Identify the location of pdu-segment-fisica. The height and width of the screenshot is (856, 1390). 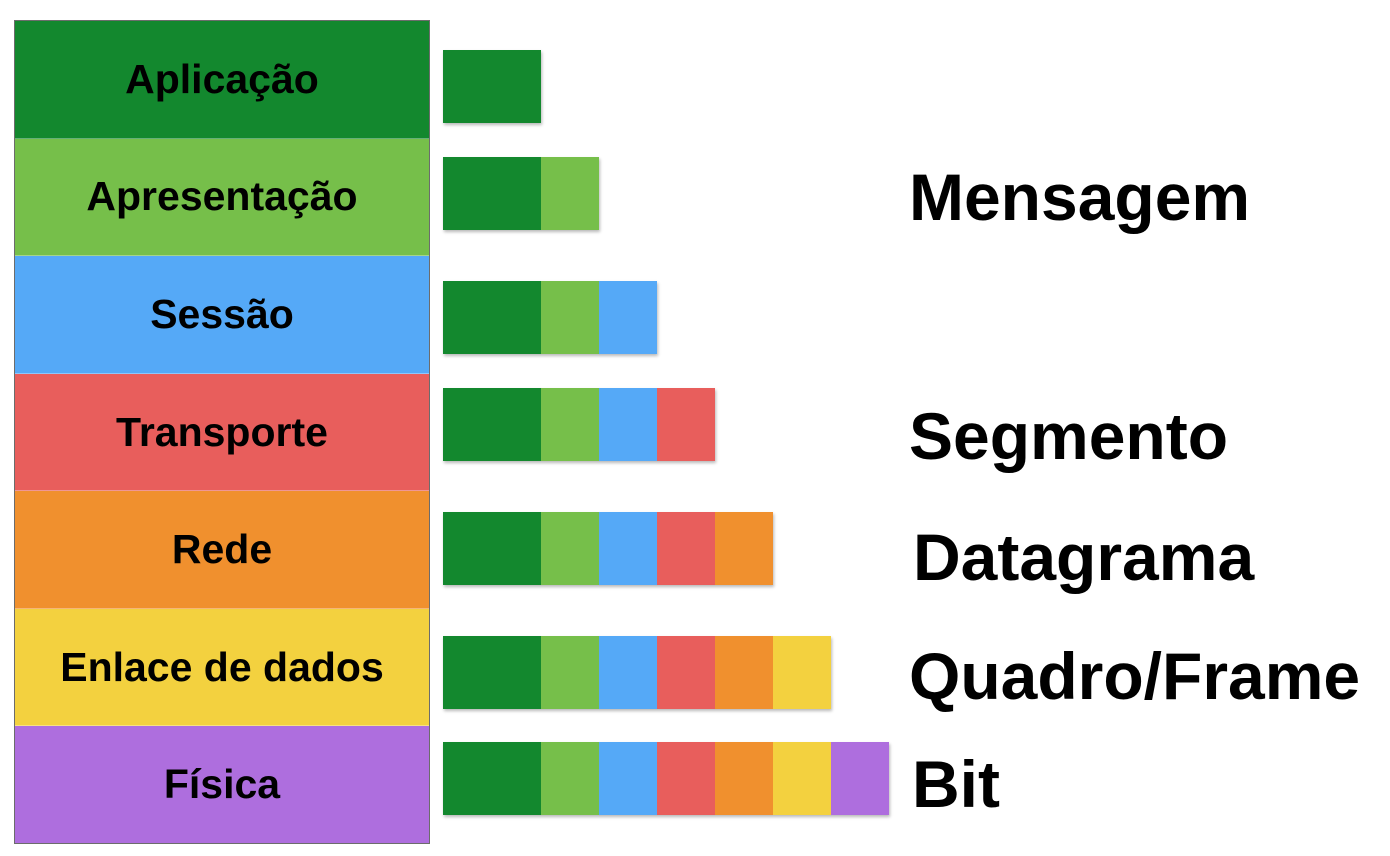
(860, 778).